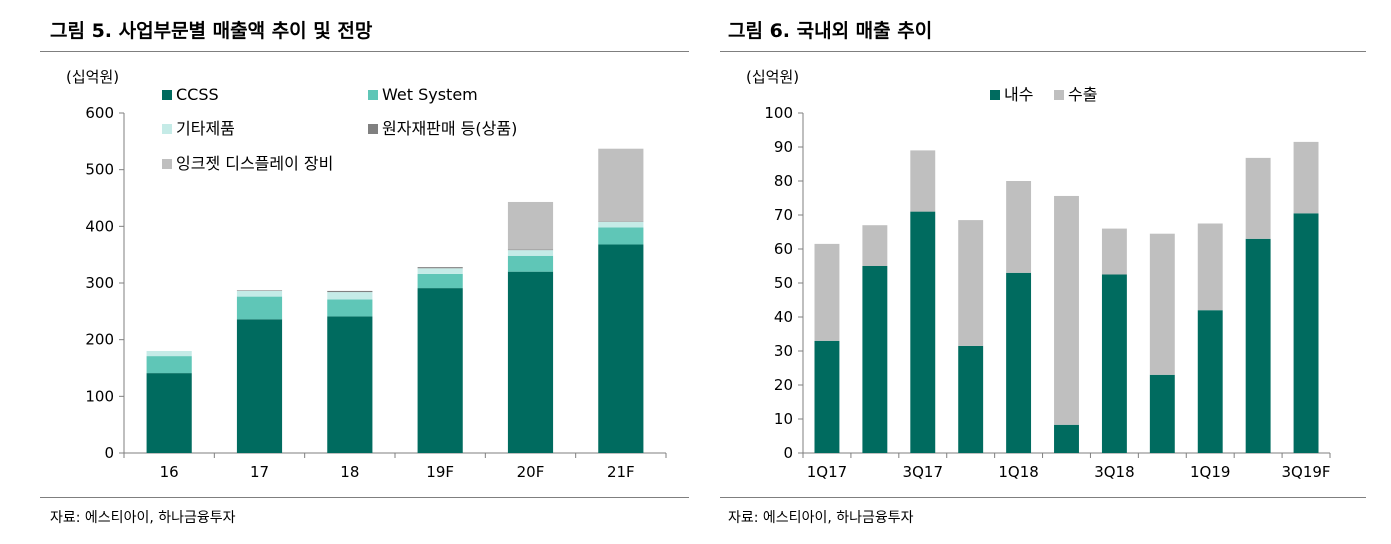 Image resolution: width=1391 pixels, height=544 pixels. Describe the element at coordinates (254, 163) in the screenshot. I see `legend-label: 잉크젯 디스플레이 장비` at that location.